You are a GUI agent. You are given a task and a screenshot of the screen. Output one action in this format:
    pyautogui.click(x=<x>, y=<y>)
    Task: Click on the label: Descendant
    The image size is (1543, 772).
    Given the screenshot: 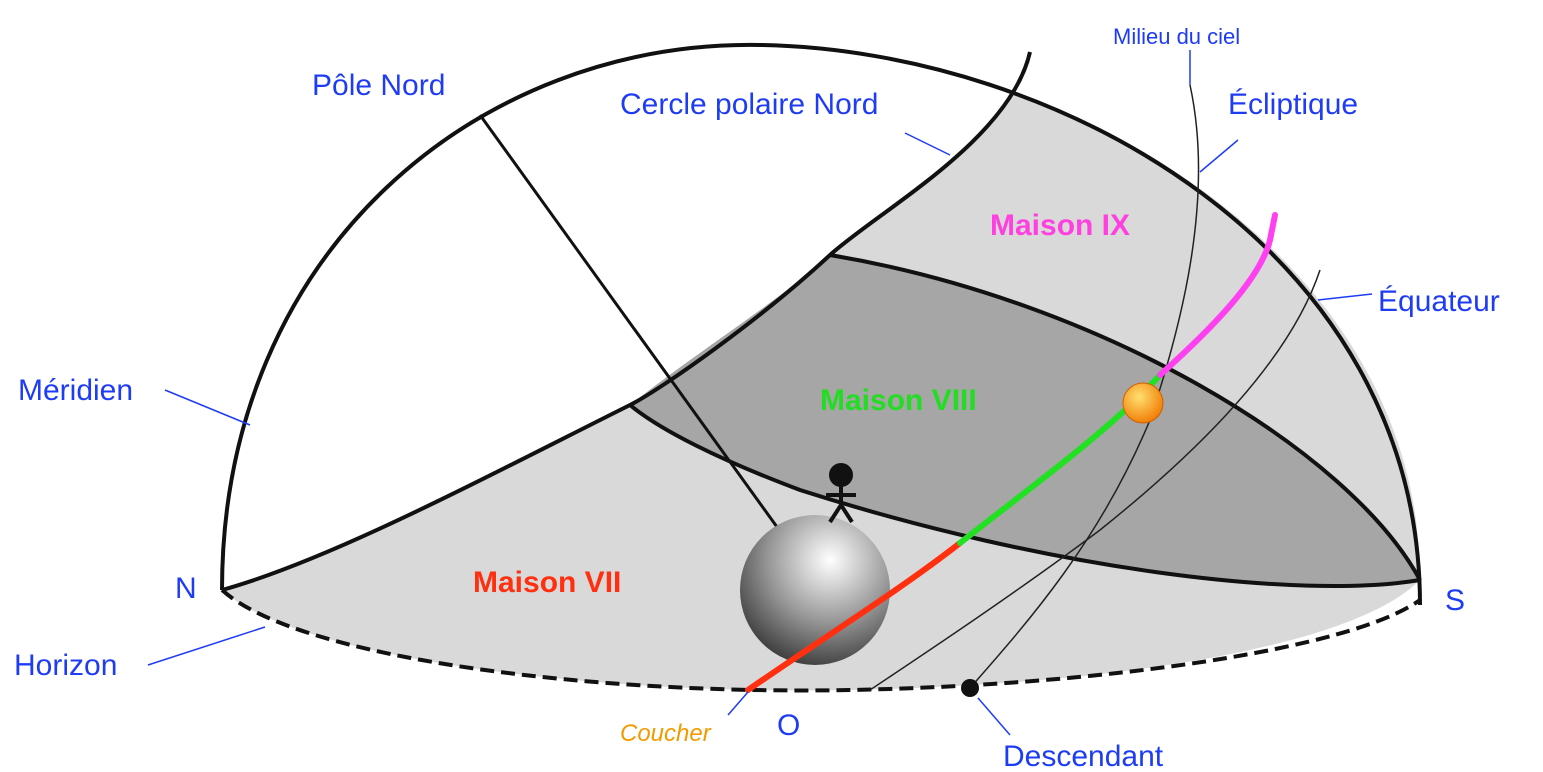 What is the action you would take?
    pyautogui.click(x=1083, y=756)
    